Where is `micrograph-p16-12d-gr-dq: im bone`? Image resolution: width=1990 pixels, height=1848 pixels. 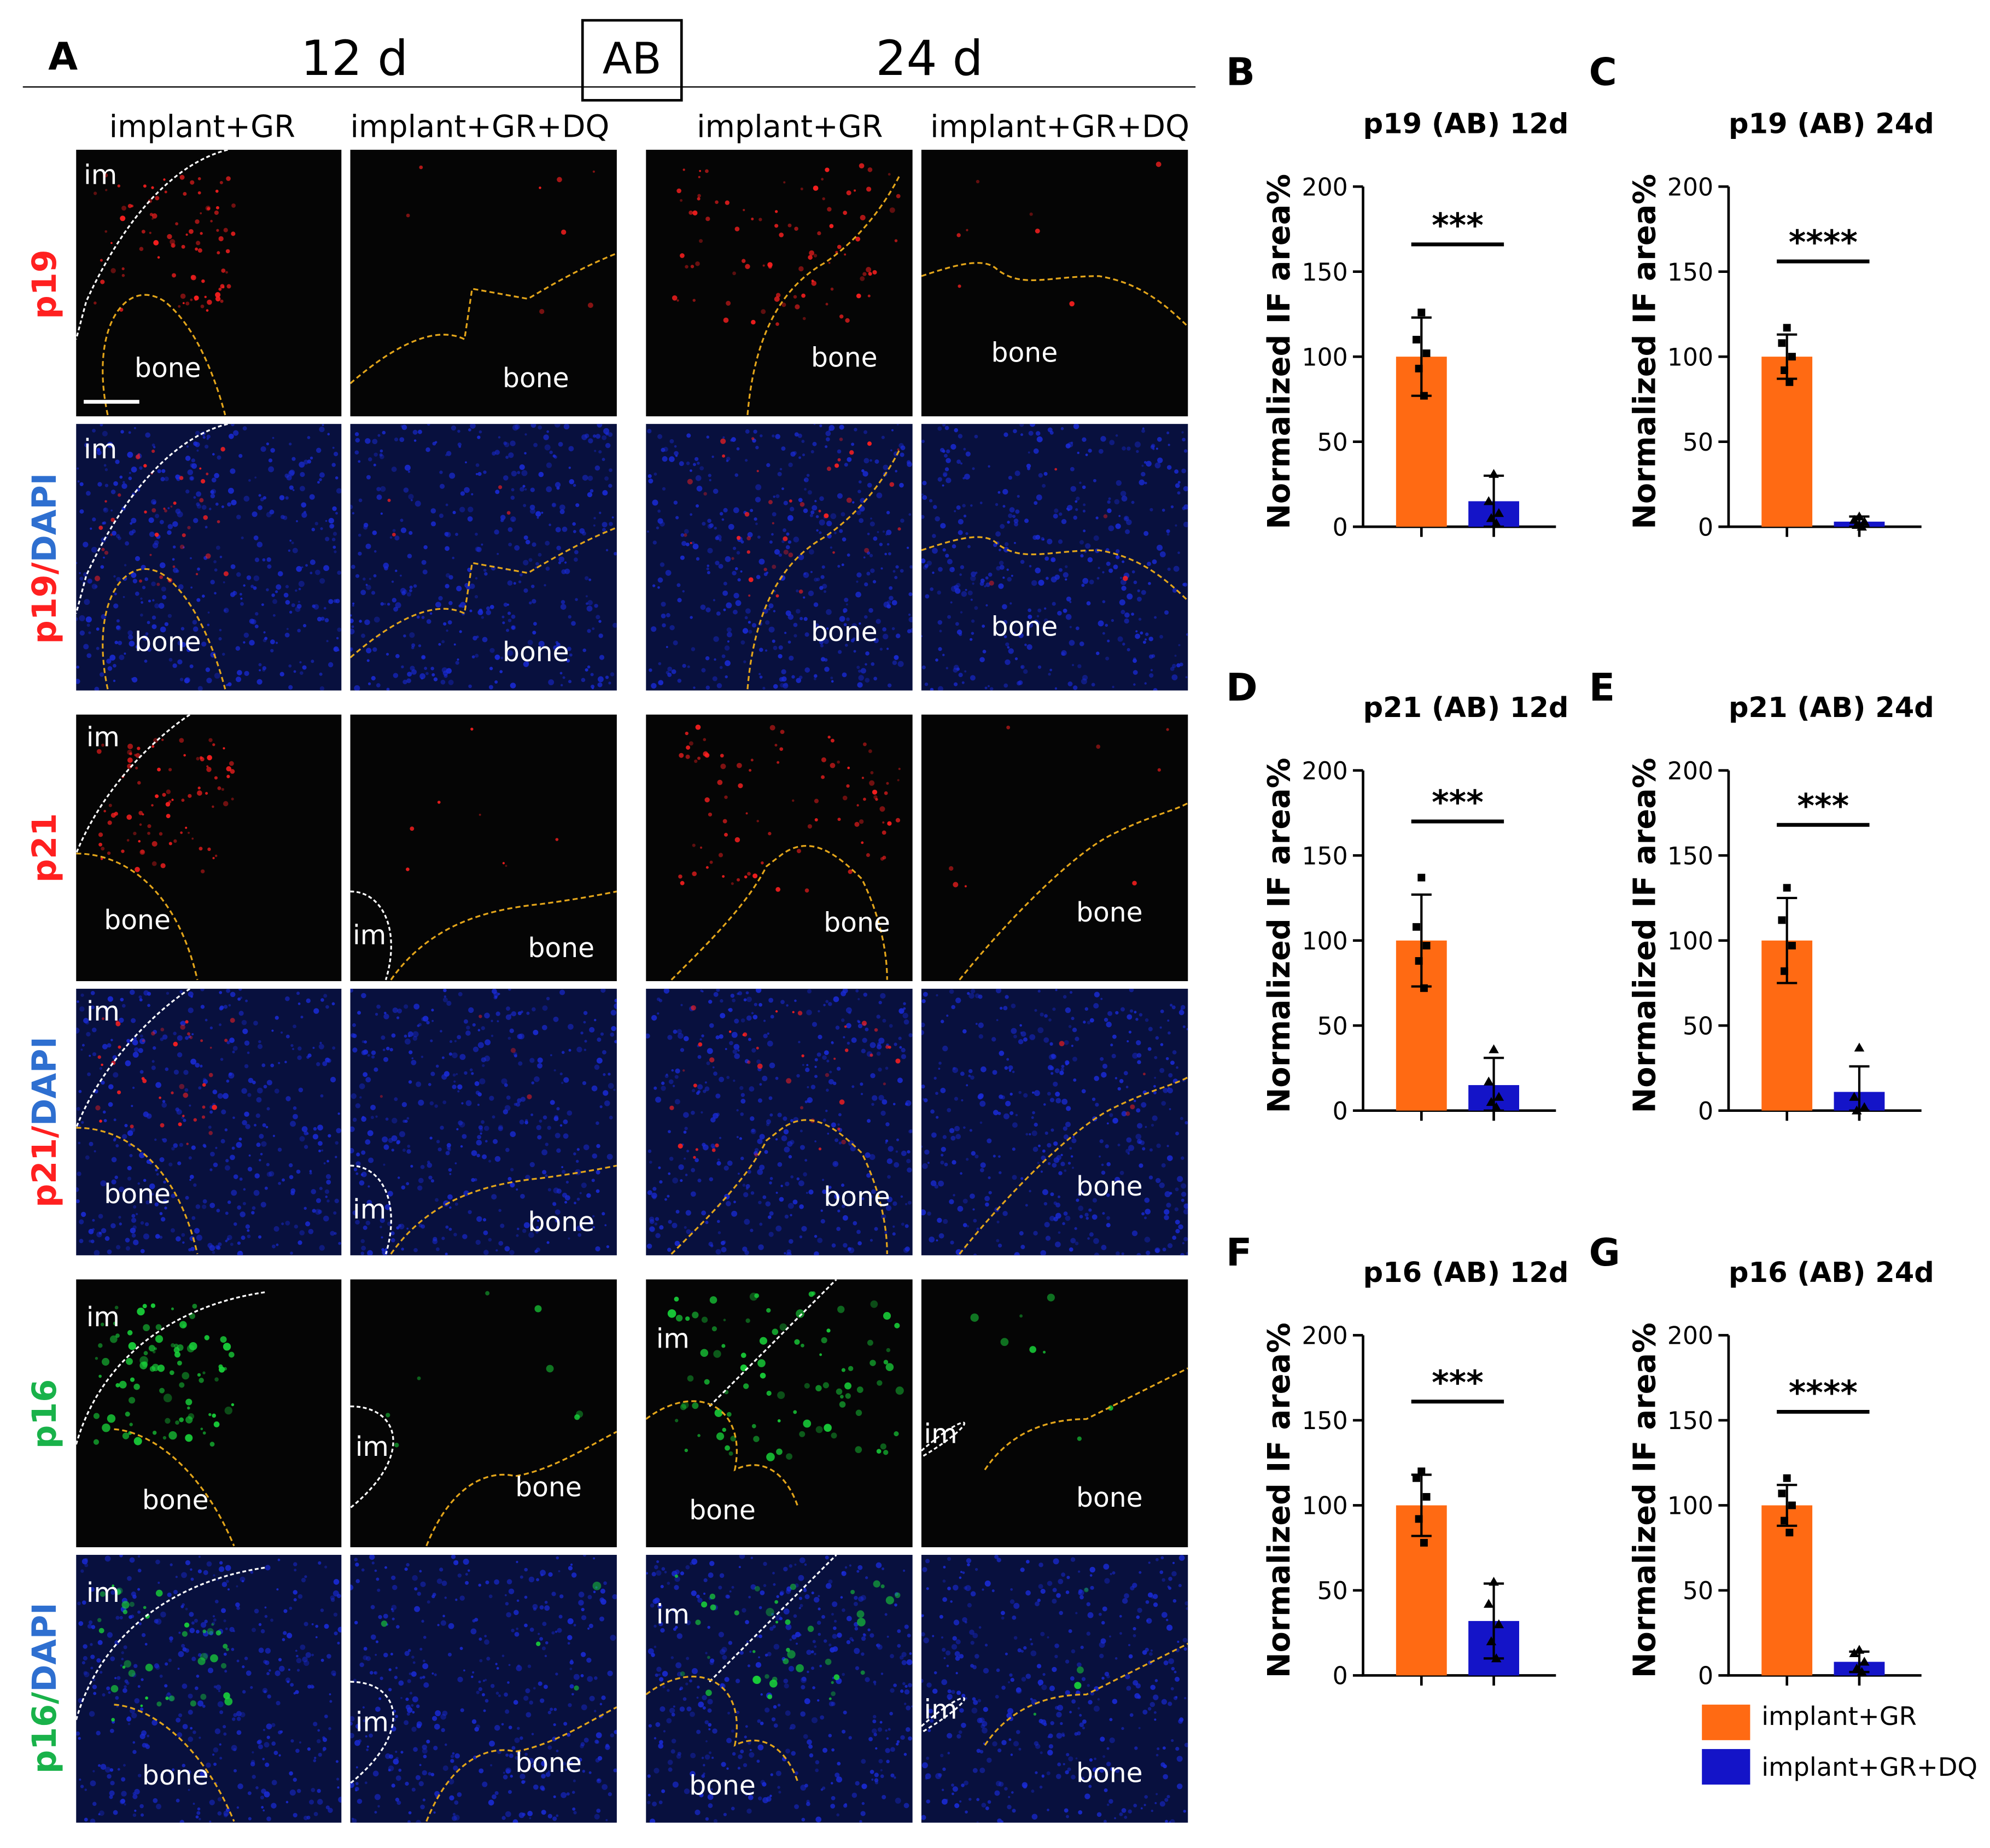
micrograph-p16-12d-gr-dq: im bone is located at coordinates (484, 1413).